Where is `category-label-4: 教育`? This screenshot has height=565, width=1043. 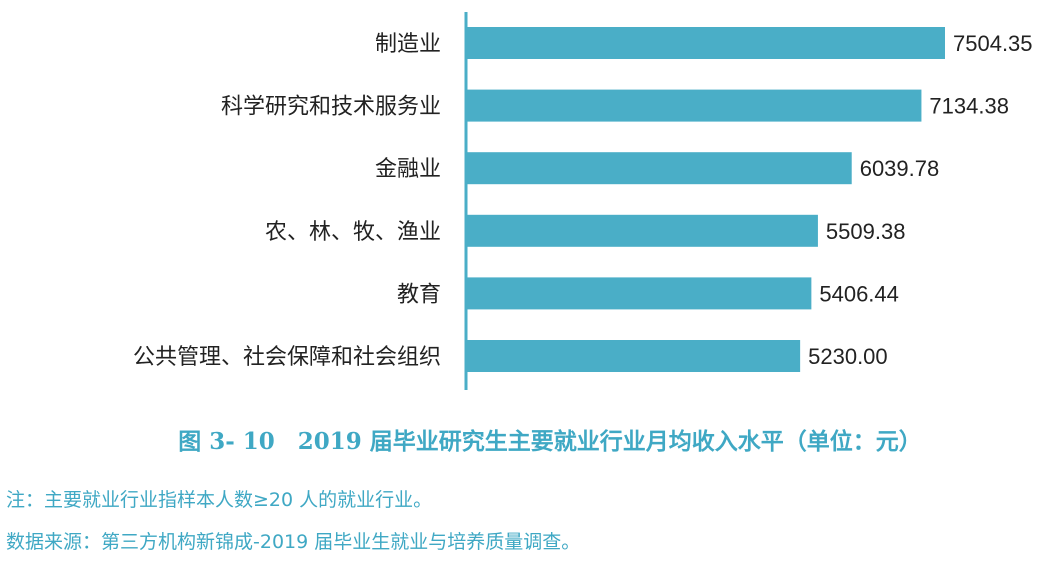
category-label-4: 教育 is located at coordinates (419, 294).